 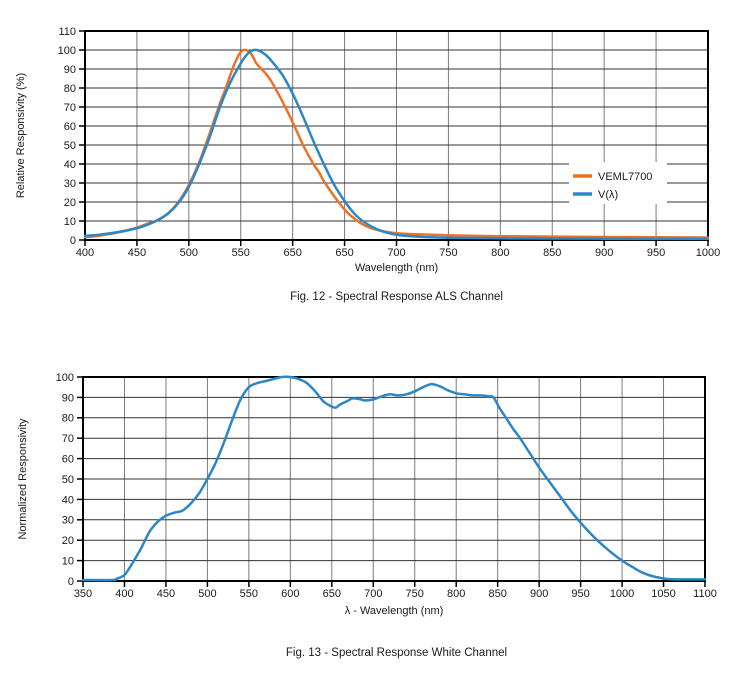 What do you see at coordinates (290, 594) in the screenshot?
I see `x-tick-label: 600` at bounding box center [290, 594].